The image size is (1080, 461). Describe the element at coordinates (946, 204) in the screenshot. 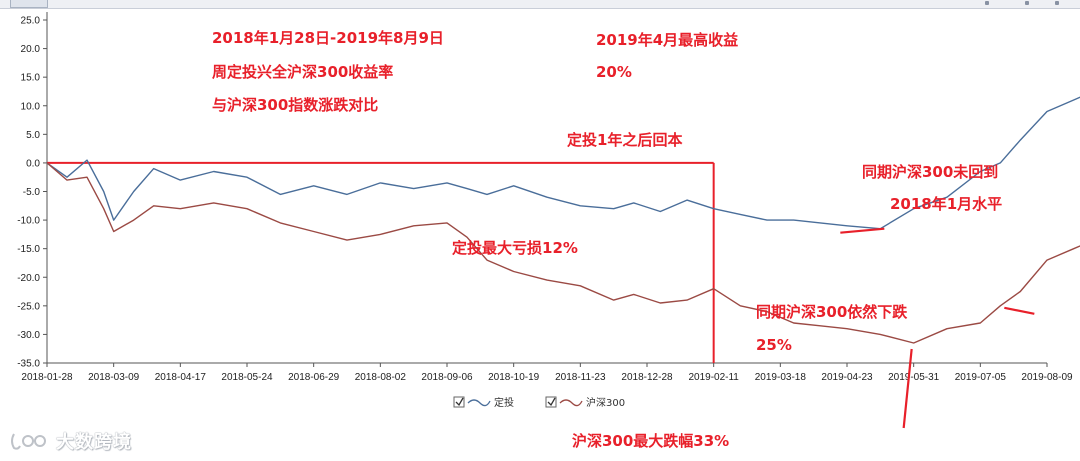

I see `annotation-hs-not-back-line2: 2018年1月水平` at that location.